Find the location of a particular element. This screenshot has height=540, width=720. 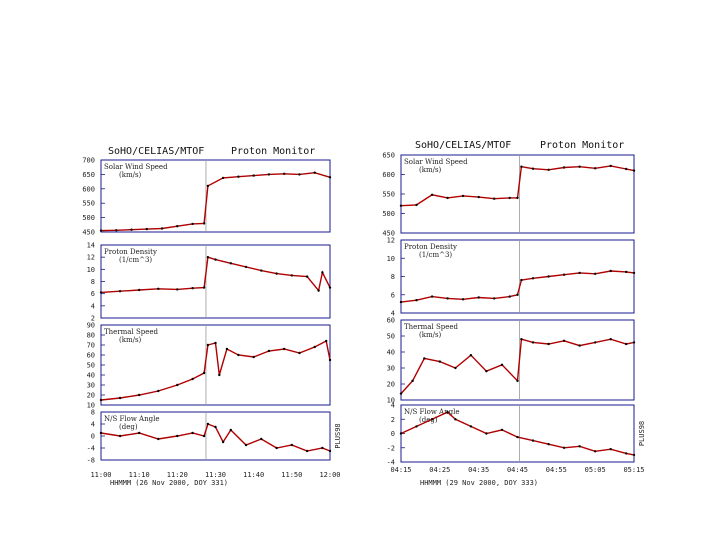

x-tick-label: 11:10 is located at coordinates (139, 475).